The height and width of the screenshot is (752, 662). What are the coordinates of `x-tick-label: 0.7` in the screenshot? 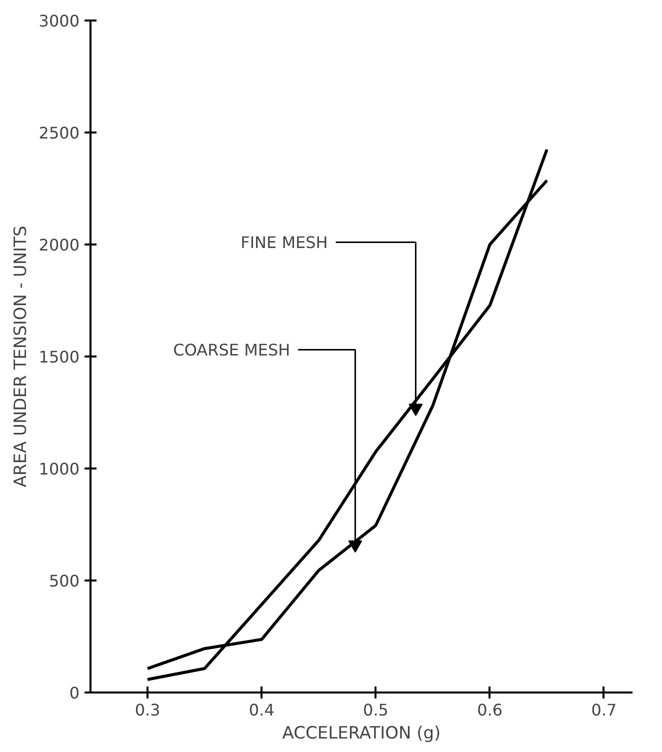 It's located at (604, 710).